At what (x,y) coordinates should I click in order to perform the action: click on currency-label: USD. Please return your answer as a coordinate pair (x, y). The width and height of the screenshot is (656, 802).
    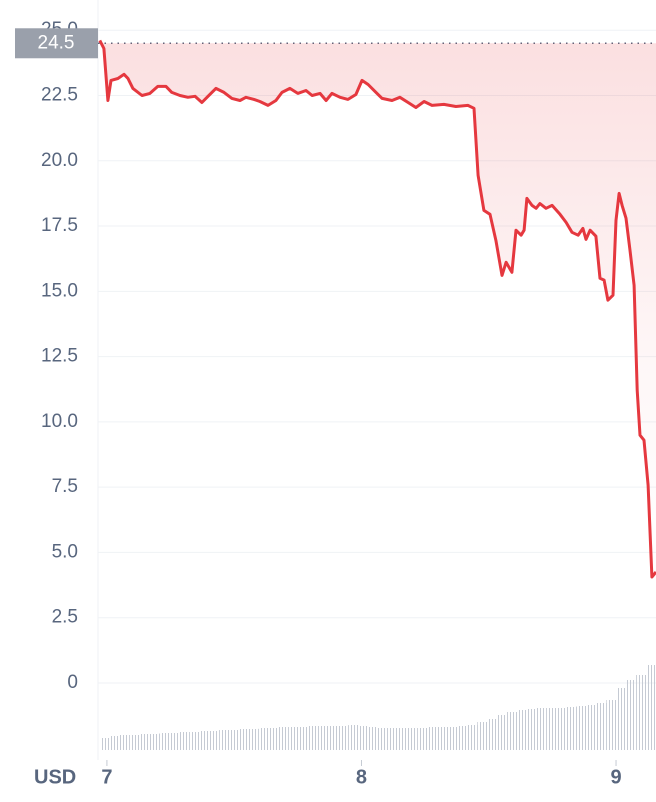
    Looking at the image, I should click on (55, 777).